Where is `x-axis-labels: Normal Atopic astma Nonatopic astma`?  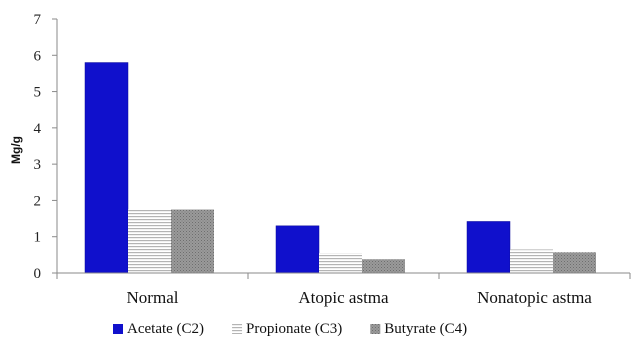 x-axis-labels: Normal Atopic astma Nonatopic astma is located at coordinates (360, 297).